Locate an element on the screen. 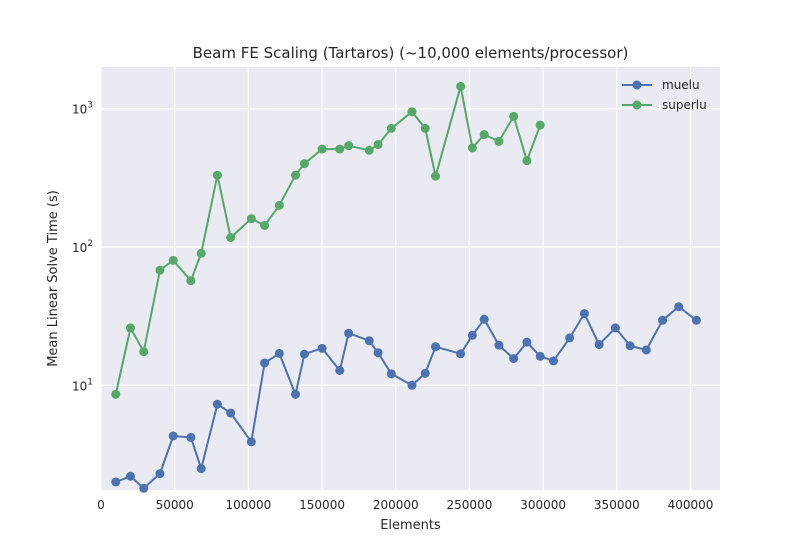 This screenshot has height=550, width=800. x-tick-label: 0 is located at coordinates (101, 505).